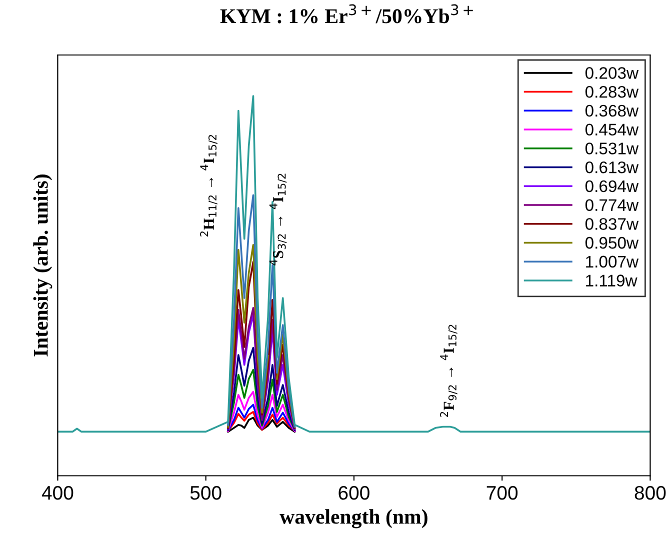 This screenshot has width=671, height=550. Describe the element at coordinates (449, 370) in the screenshot. I see `annotation: $^{2}$F$_{9/2}$ → $^{4}$I$_{15/2}$` at that location.